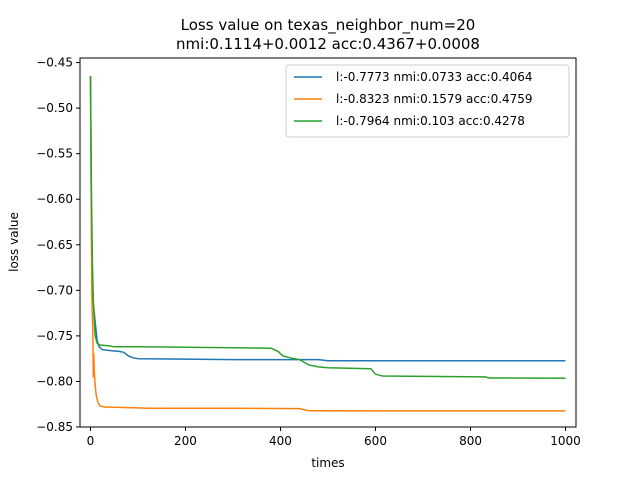  Describe the element at coordinates (54, 108) in the screenshot. I see `y-tick-label: −0.50` at that location.